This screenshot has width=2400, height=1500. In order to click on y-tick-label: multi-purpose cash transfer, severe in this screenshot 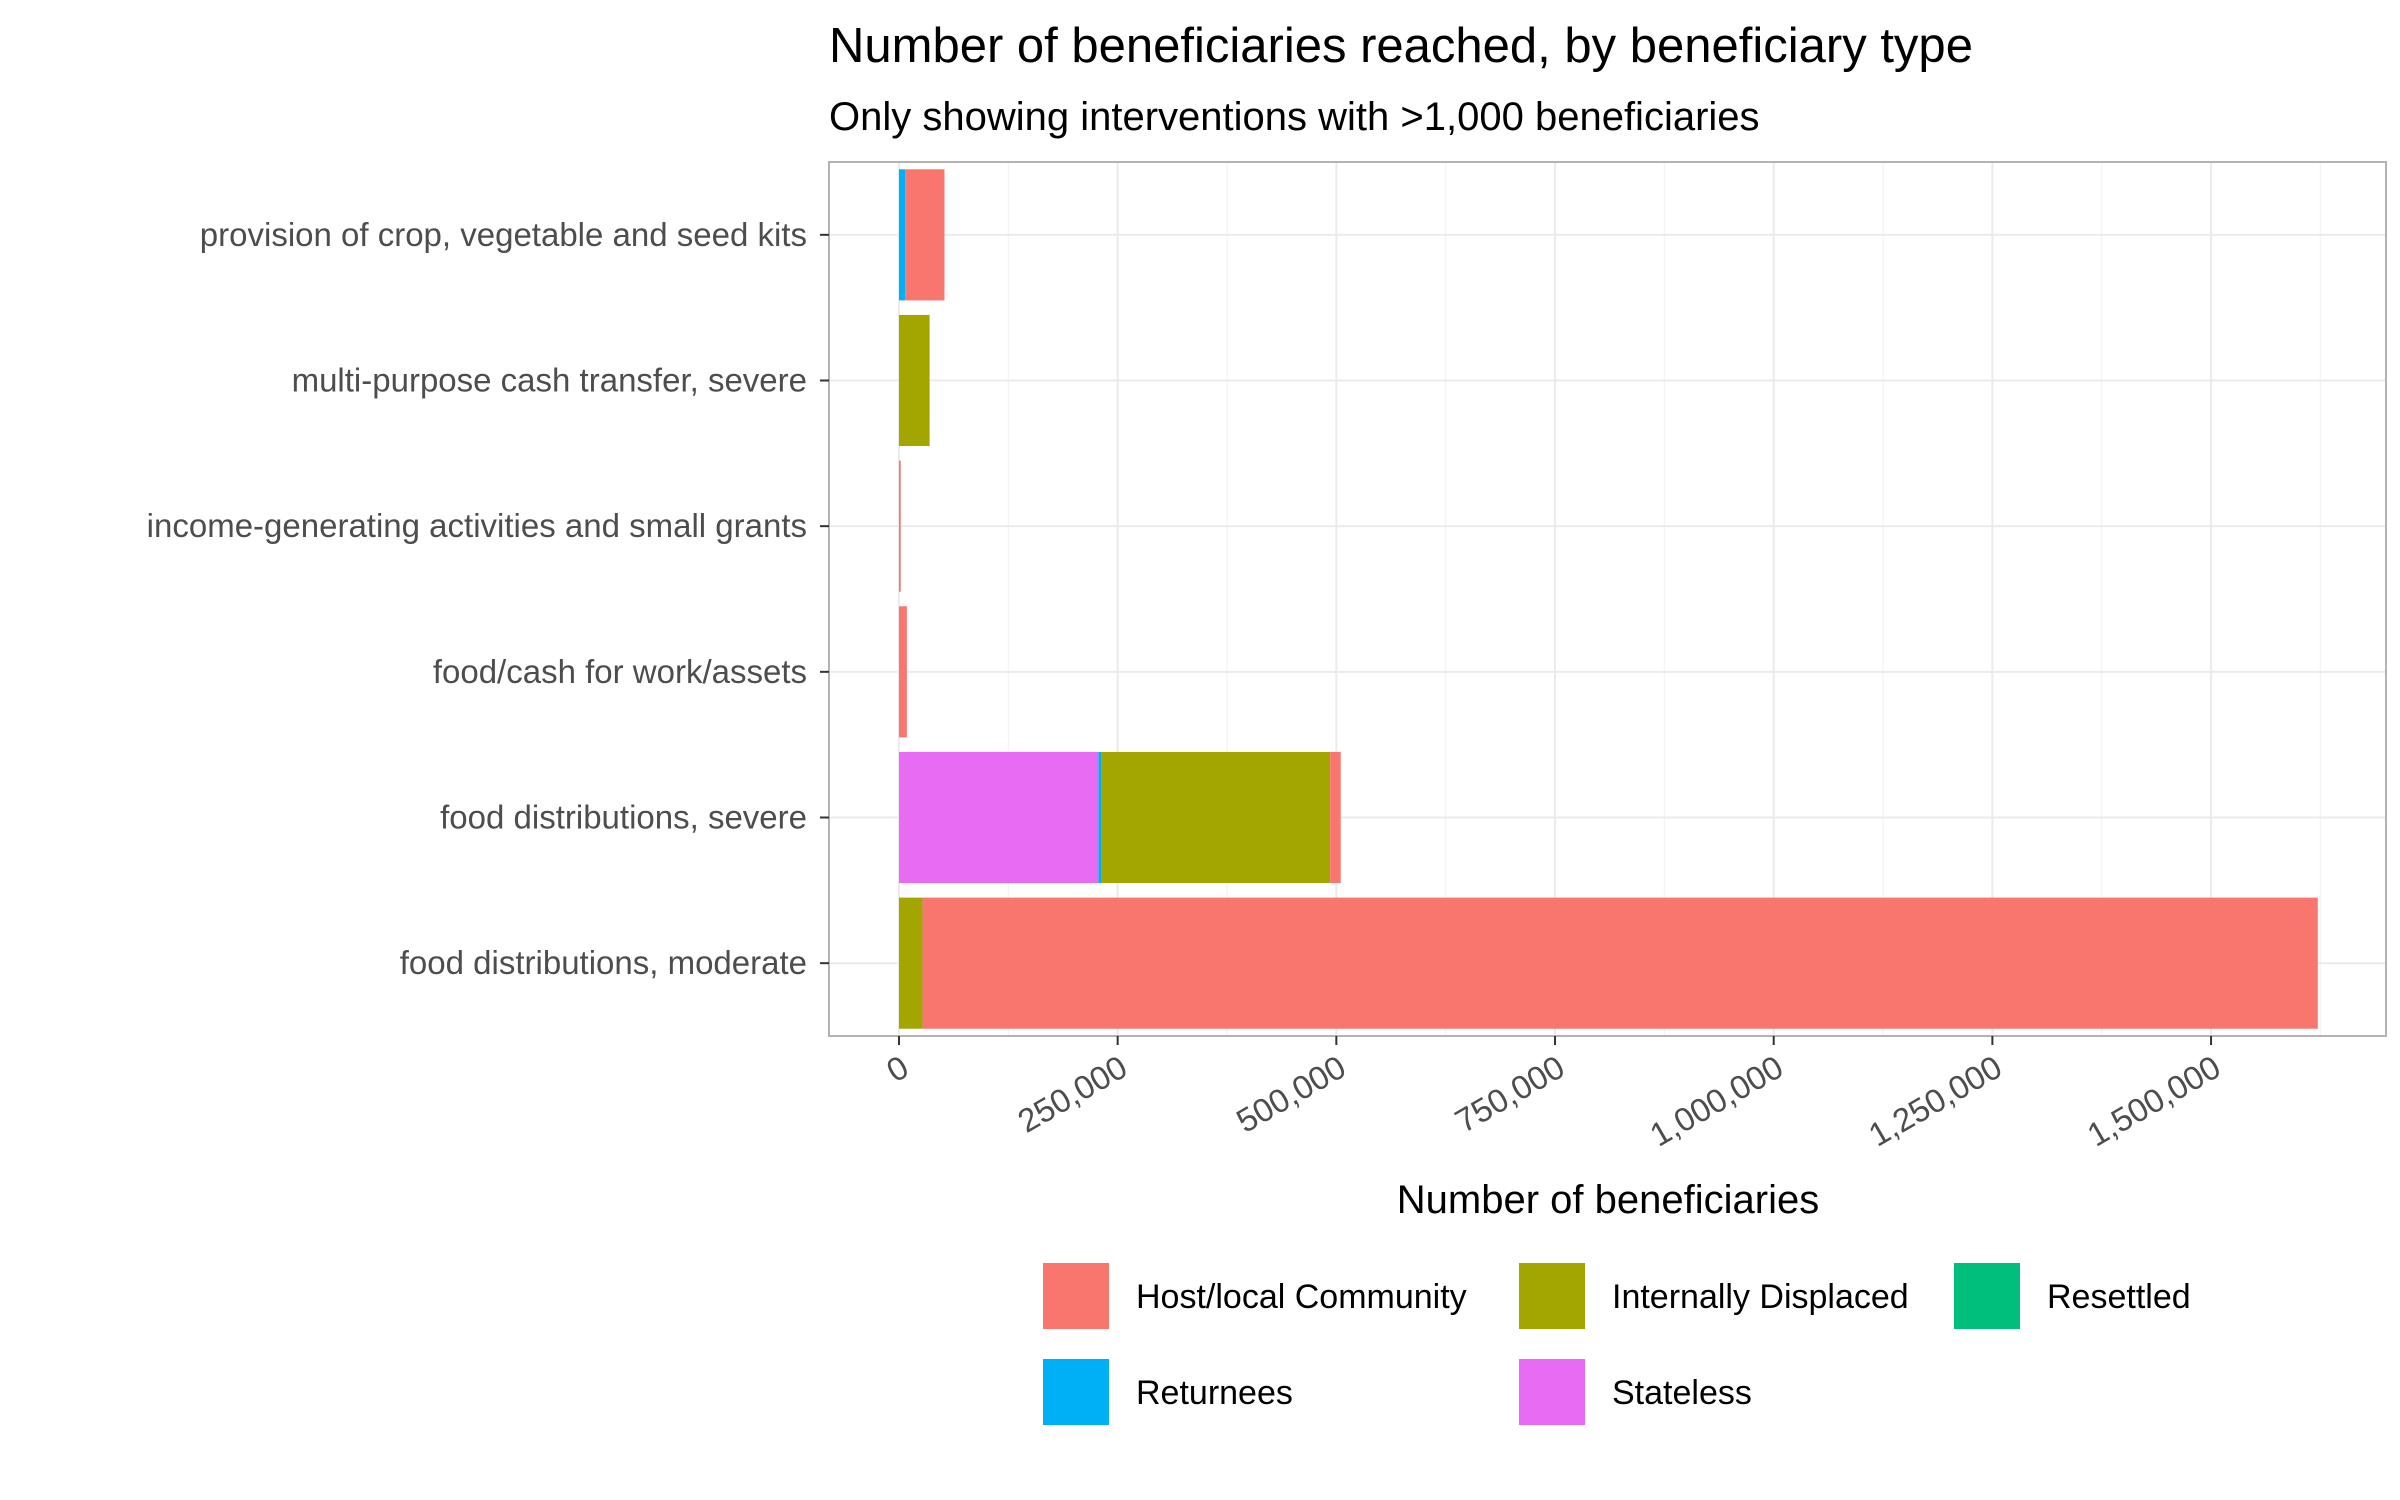, I will do `click(549, 380)`.